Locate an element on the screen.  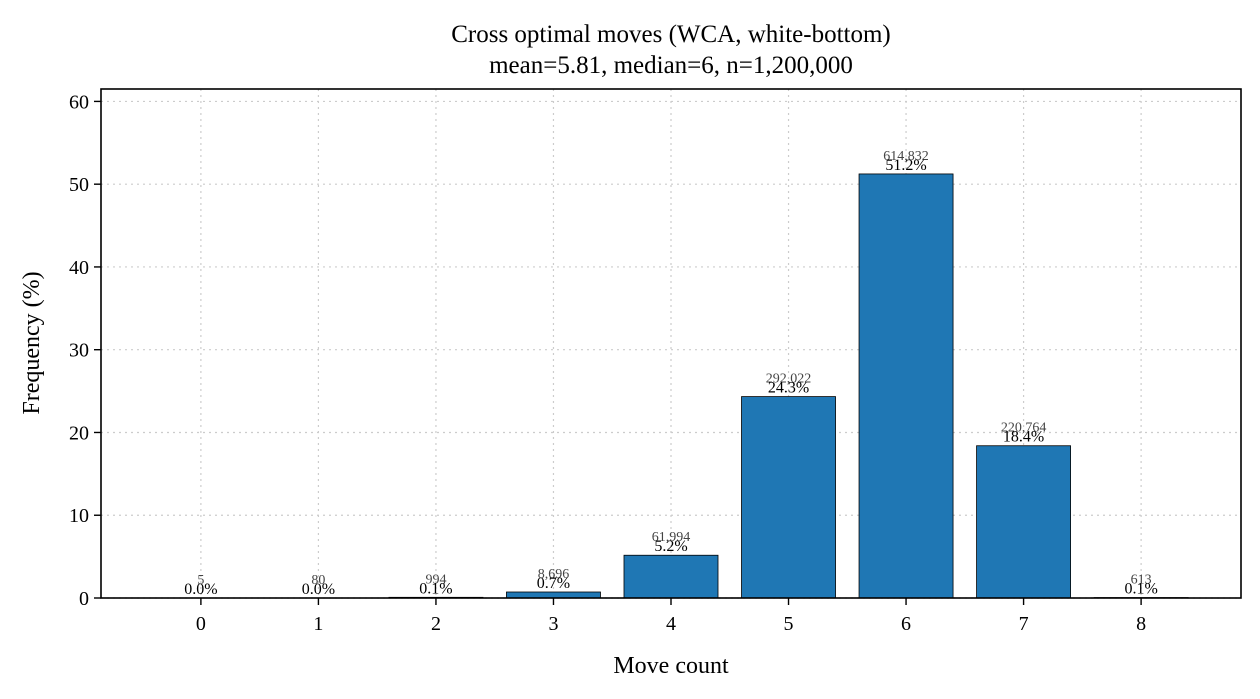
chart-subtitle: mean=5.81, median=6, n=1,200,000 is located at coordinates (671, 65).